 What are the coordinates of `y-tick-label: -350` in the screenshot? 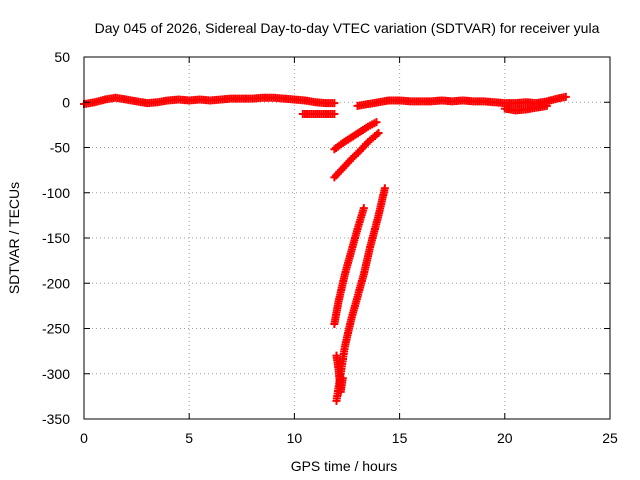 It's located at (56, 419).